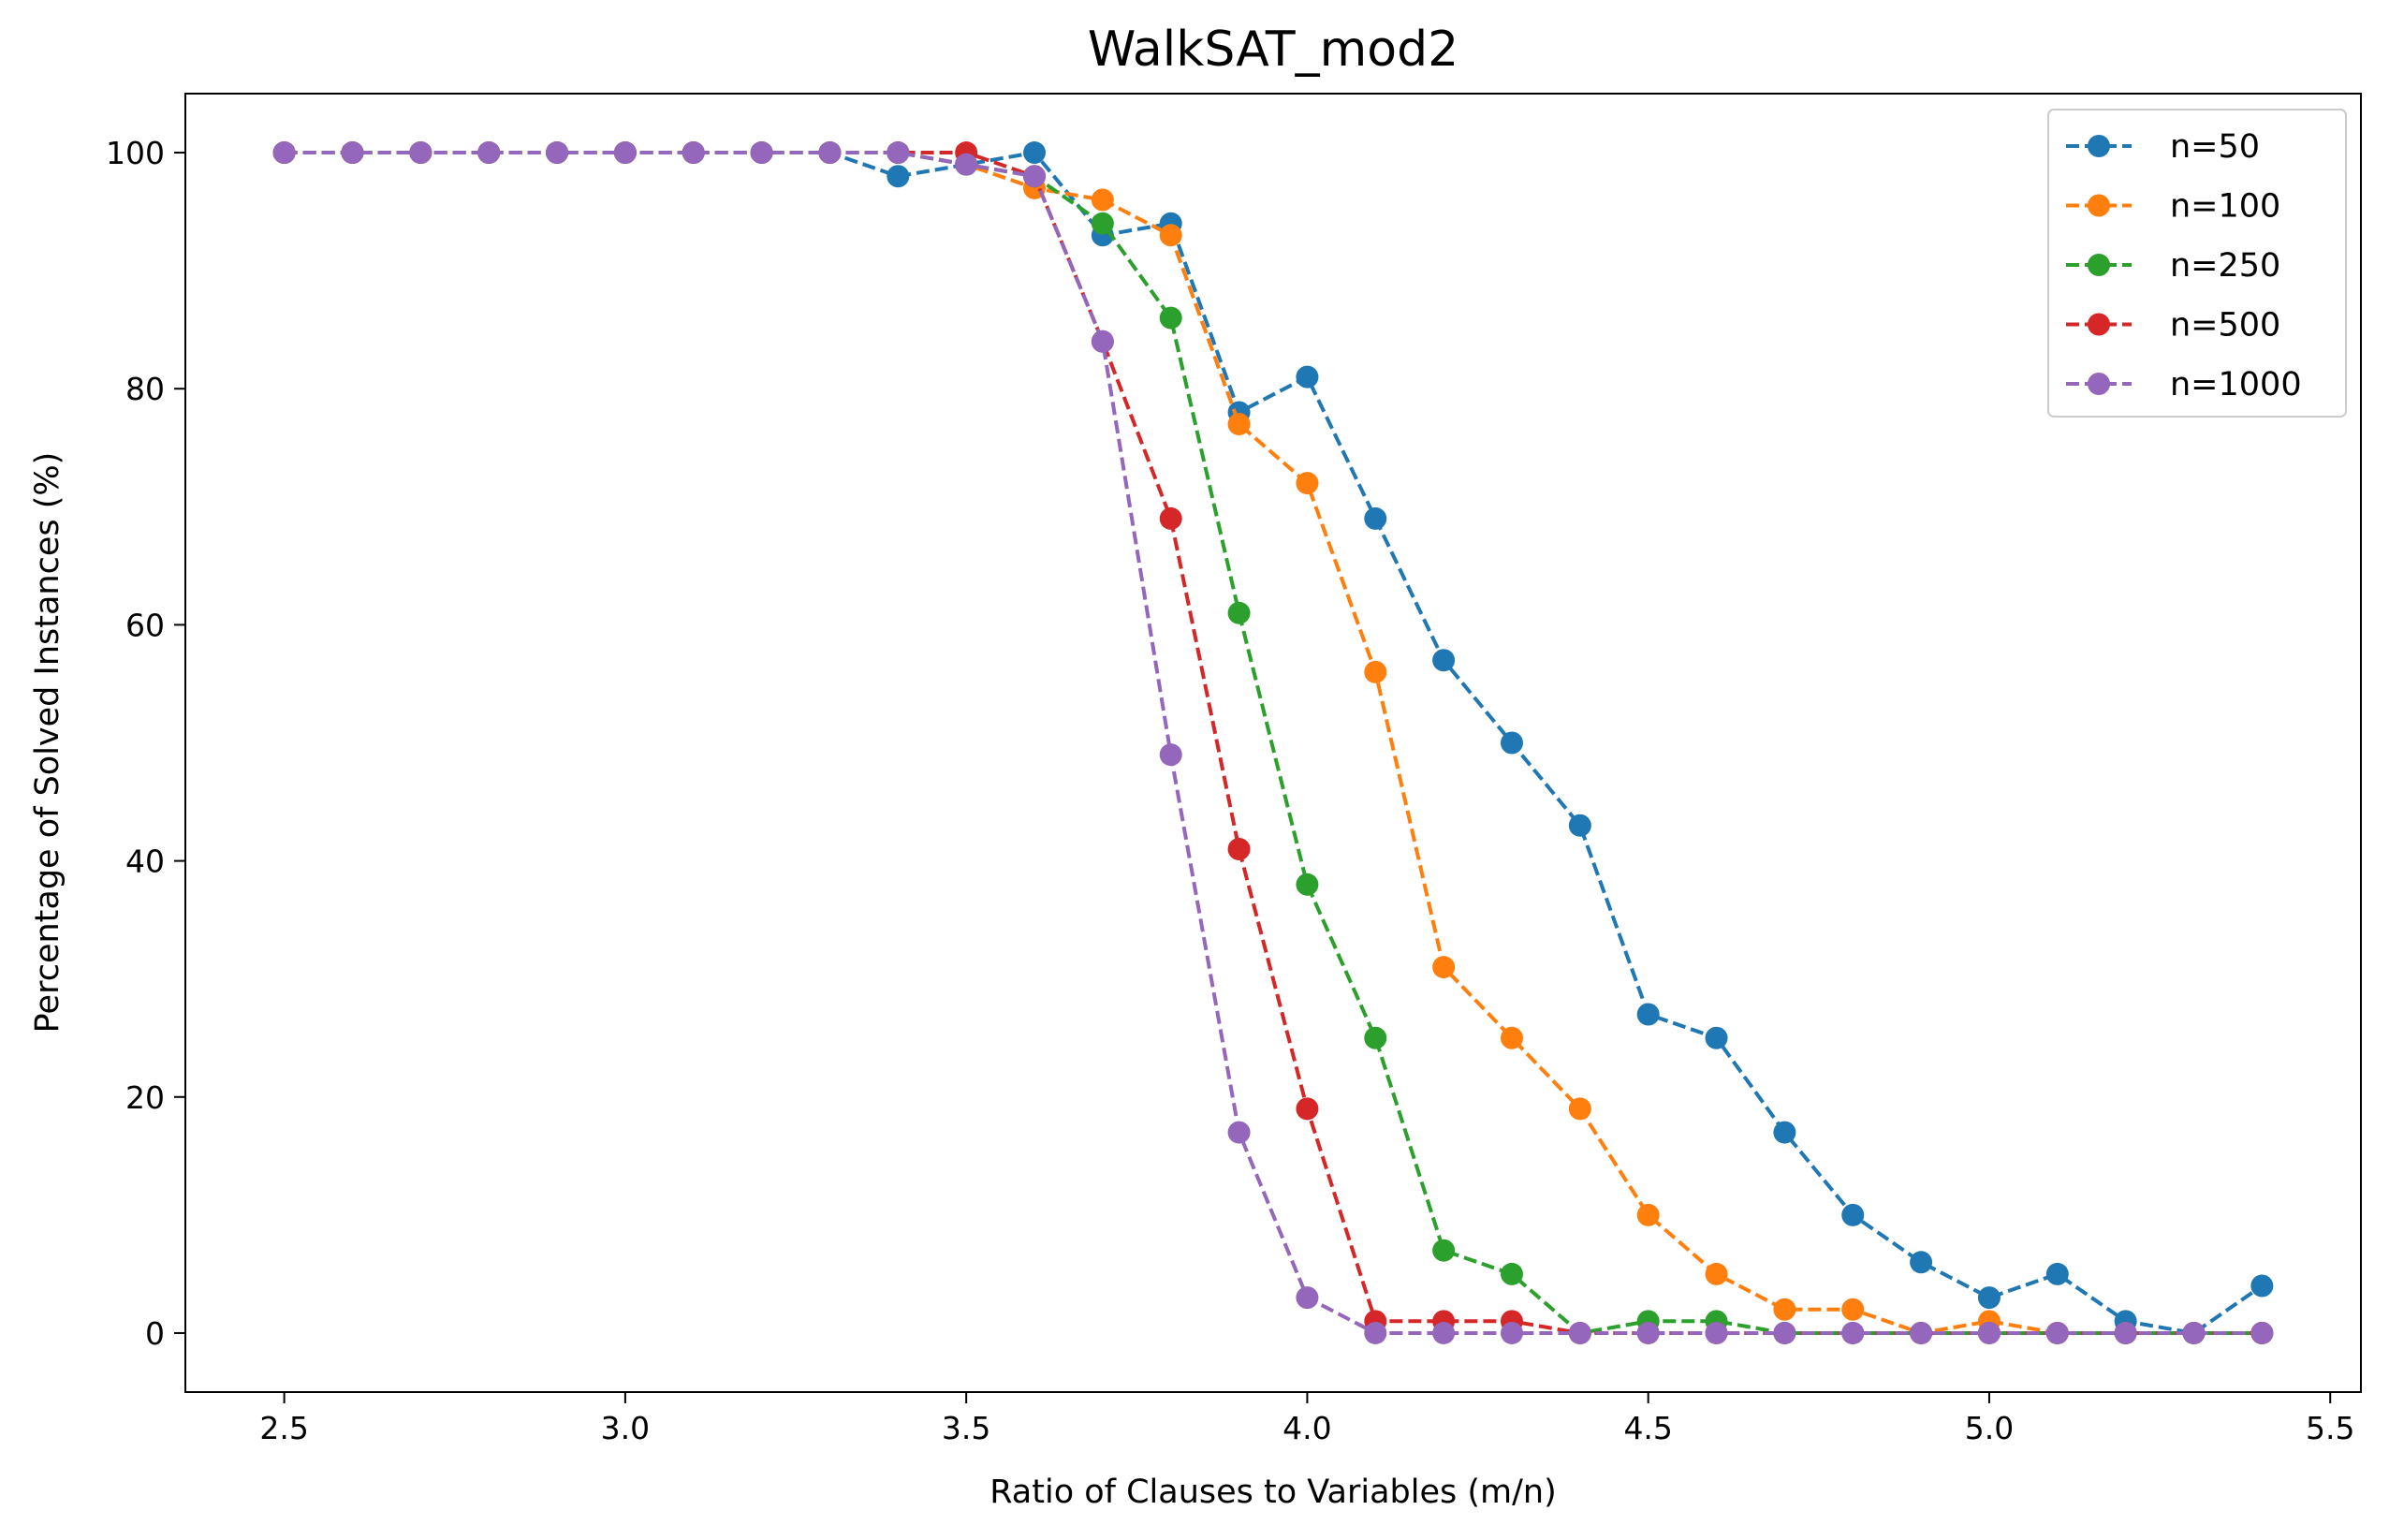 This screenshot has height=1540, width=2389. What do you see at coordinates (2215, 147) in the screenshot?
I see `legend-label: n=50` at bounding box center [2215, 147].